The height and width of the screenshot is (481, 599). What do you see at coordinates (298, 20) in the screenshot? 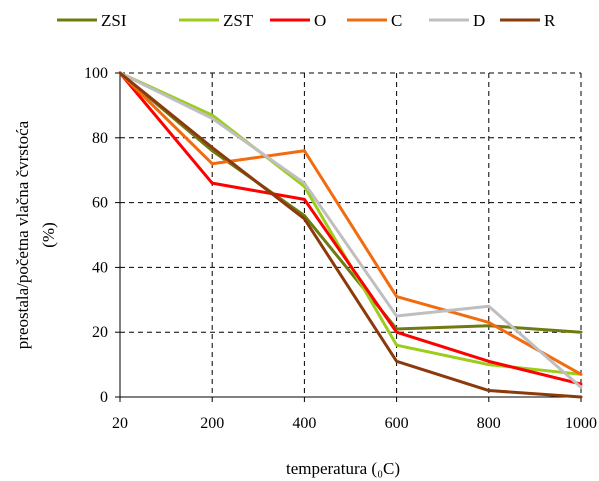
I see `legend-item-o: O` at bounding box center [298, 20].